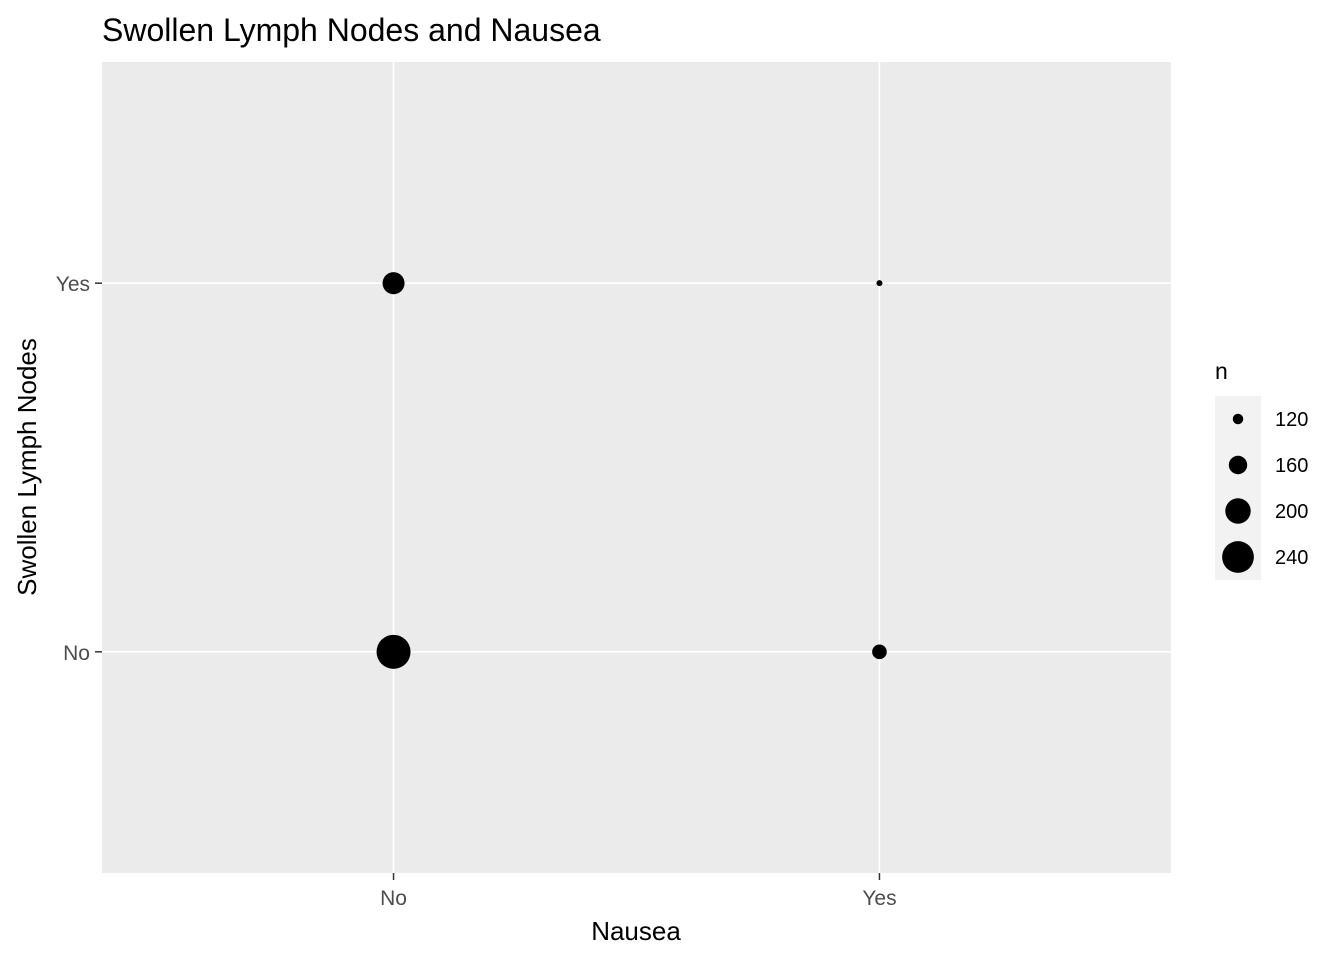 The image size is (1344, 960). I want to click on size-legend: n 120 160 200 240, so click(1261, 469).